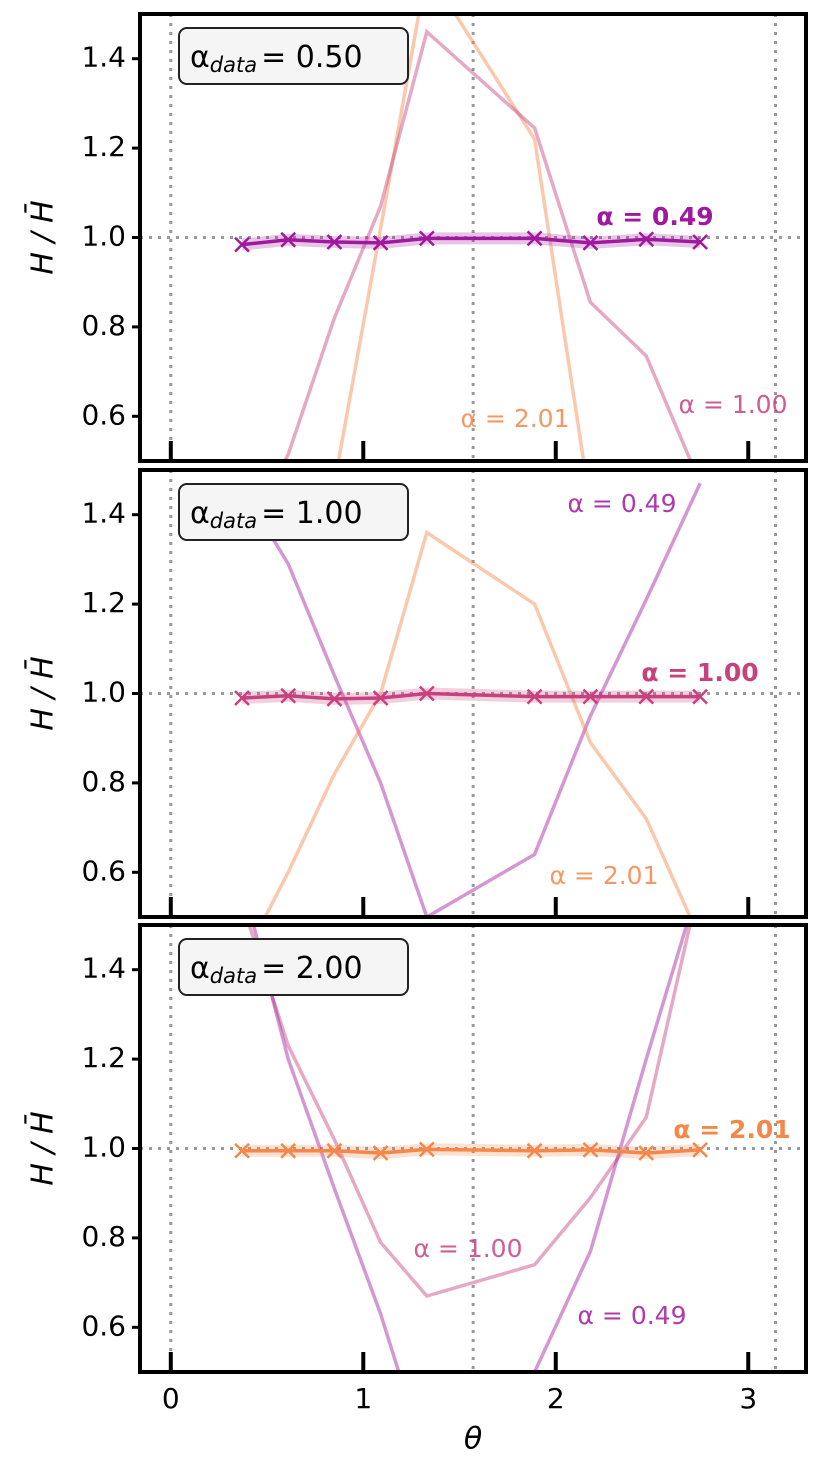 This screenshot has height=1476, width=830. What do you see at coordinates (363, 1398) in the screenshot?
I see `x-tick-label: 1` at bounding box center [363, 1398].